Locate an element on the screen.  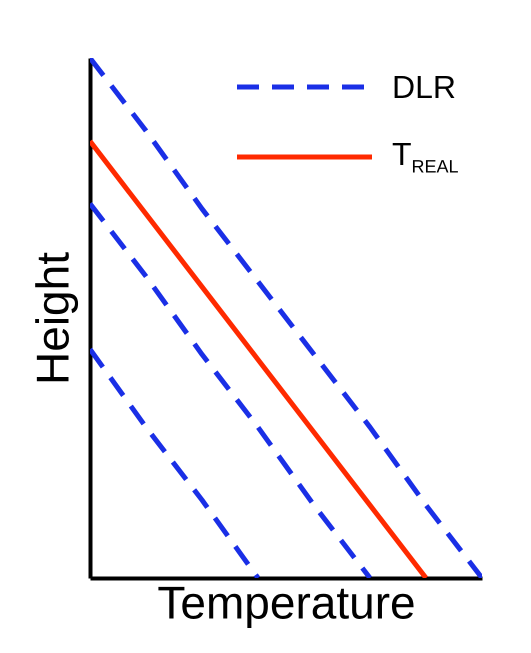
legend-label: DLR is located at coordinates (424, 87).